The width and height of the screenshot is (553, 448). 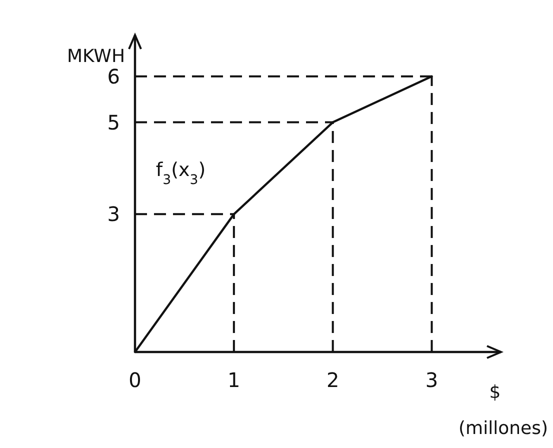 What do you see at coordinates (234, 380) in the screenshot?
I see `x-tick-label: 1` at bounding box center [234, 380].